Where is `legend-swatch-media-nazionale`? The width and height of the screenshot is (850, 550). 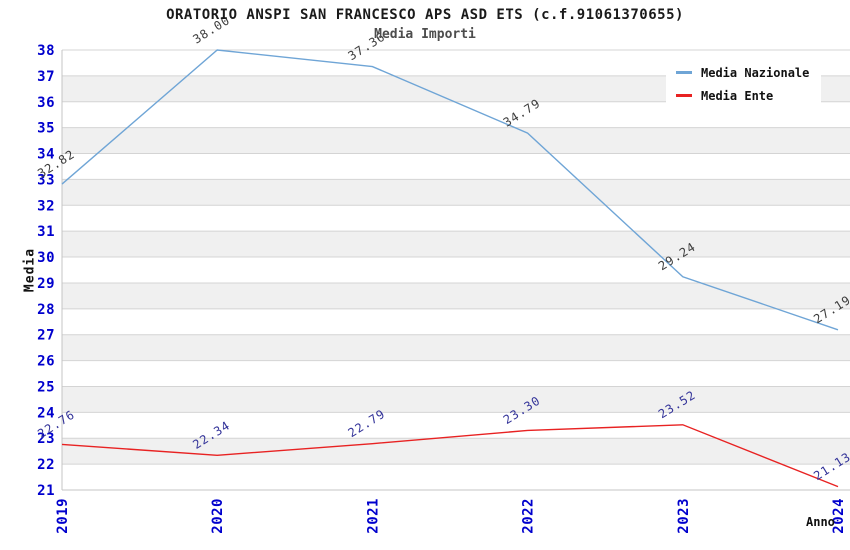
legend-swatch-media-nazionale is located at coordinates (684, 72).